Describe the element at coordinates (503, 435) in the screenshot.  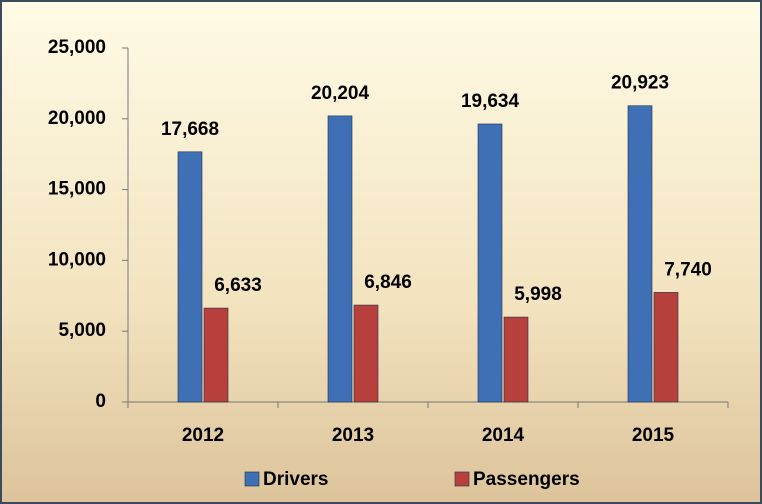
I see `x-tick-label: 2014` at that location.